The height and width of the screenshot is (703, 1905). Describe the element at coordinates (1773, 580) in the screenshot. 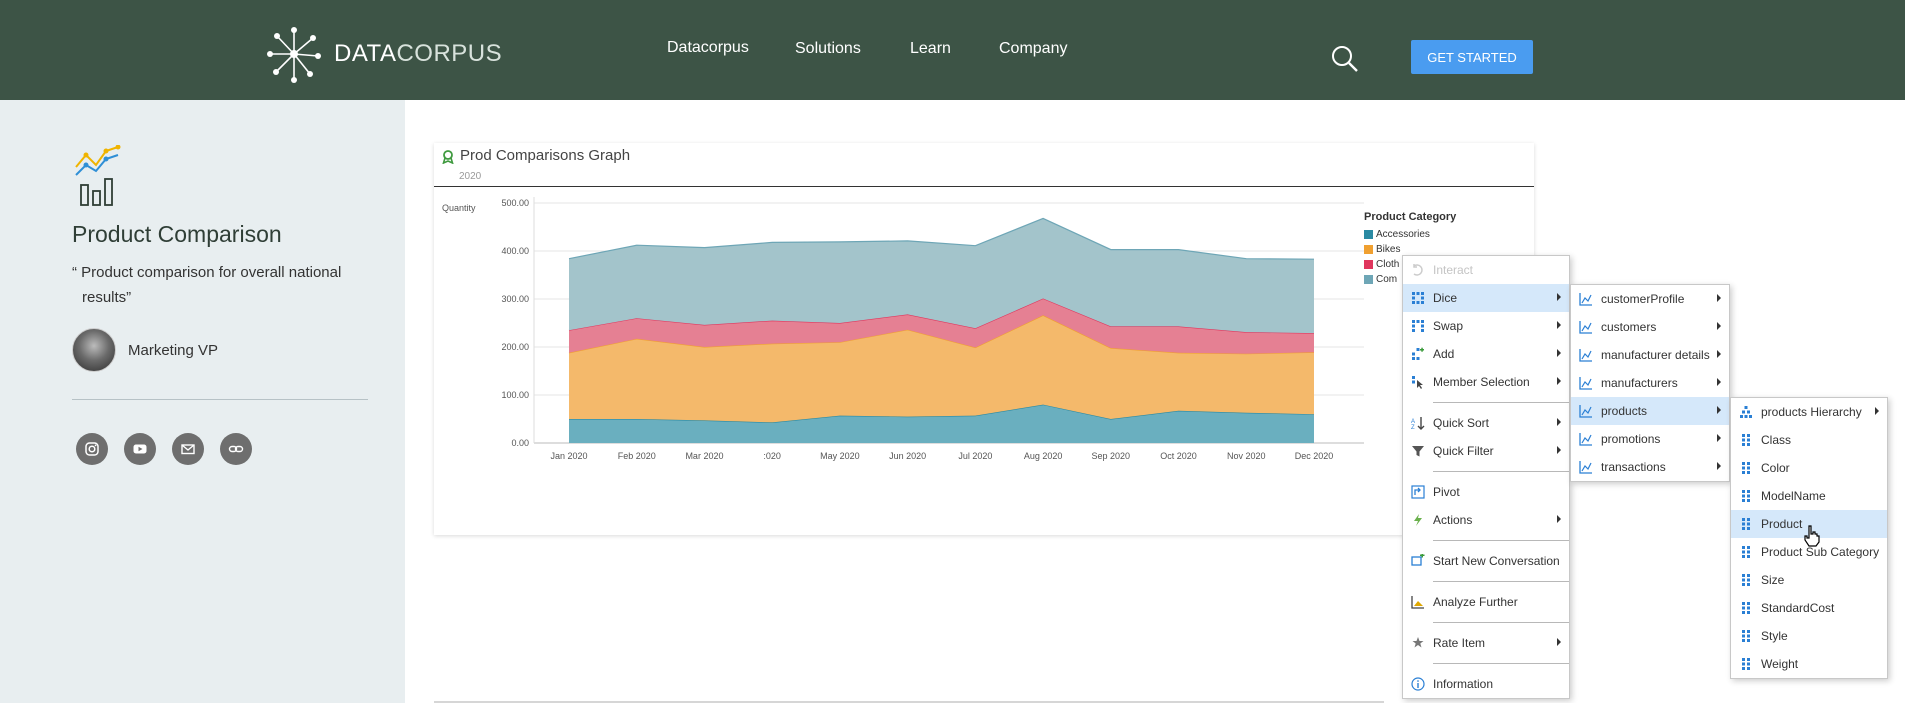

I see `menu-item-label: Size` at that location.